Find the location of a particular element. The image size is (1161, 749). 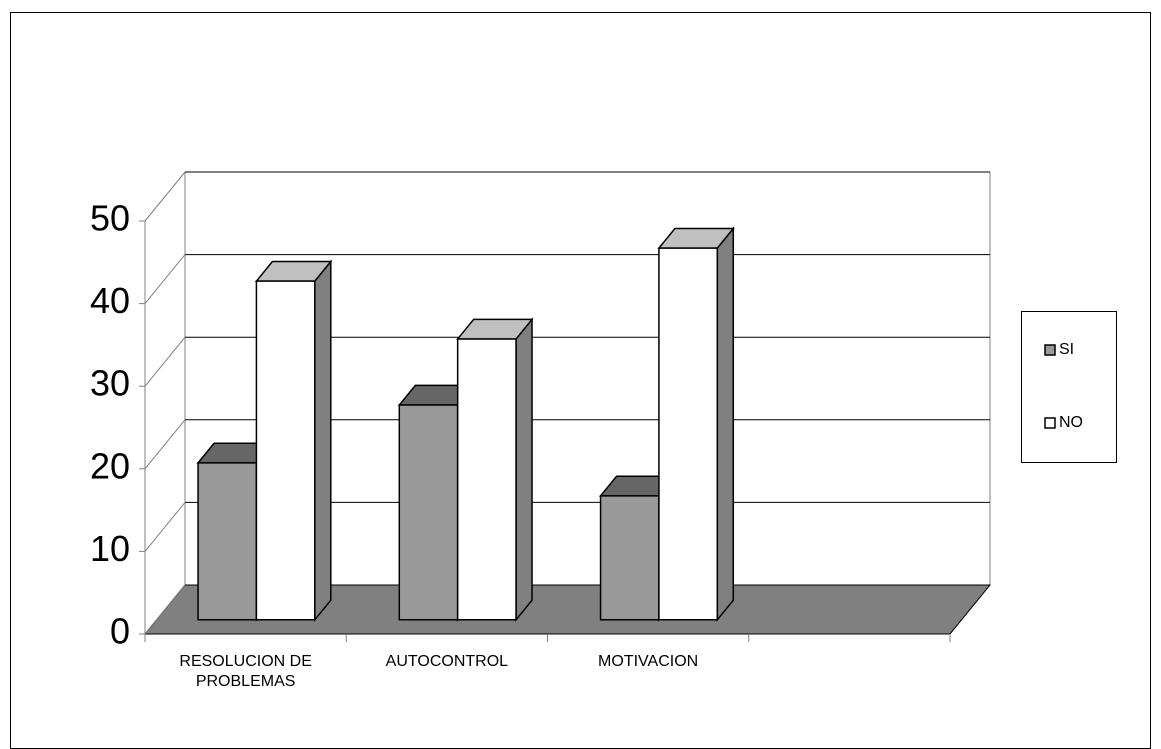

legend-label: NO is located at coordinates (1071, 422).